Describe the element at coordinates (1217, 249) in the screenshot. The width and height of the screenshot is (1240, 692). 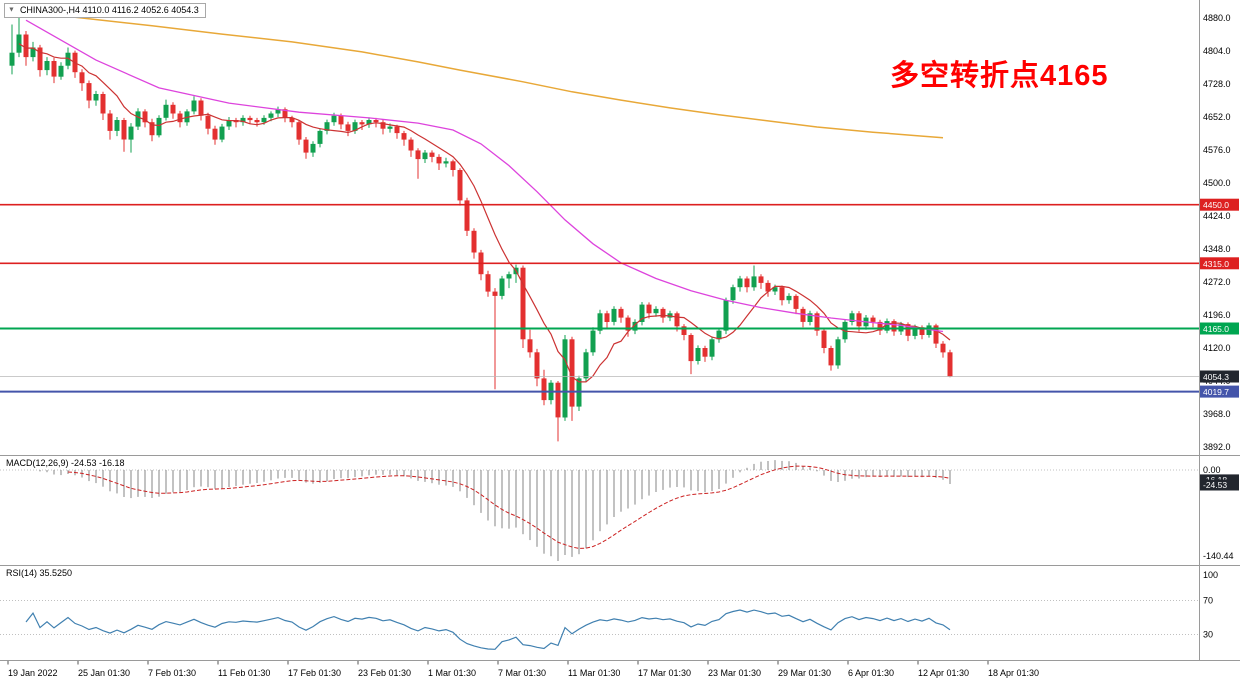
I see `price-axis-label: 4348.0` at that location.